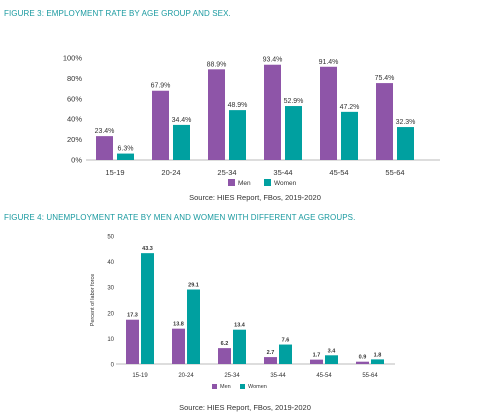 This screenshot has height=419, width=484. What do you see at coordinates (73, 58) in the screenshot?
I see `y-tick-label: 100%` at bounding box center [73, 58].